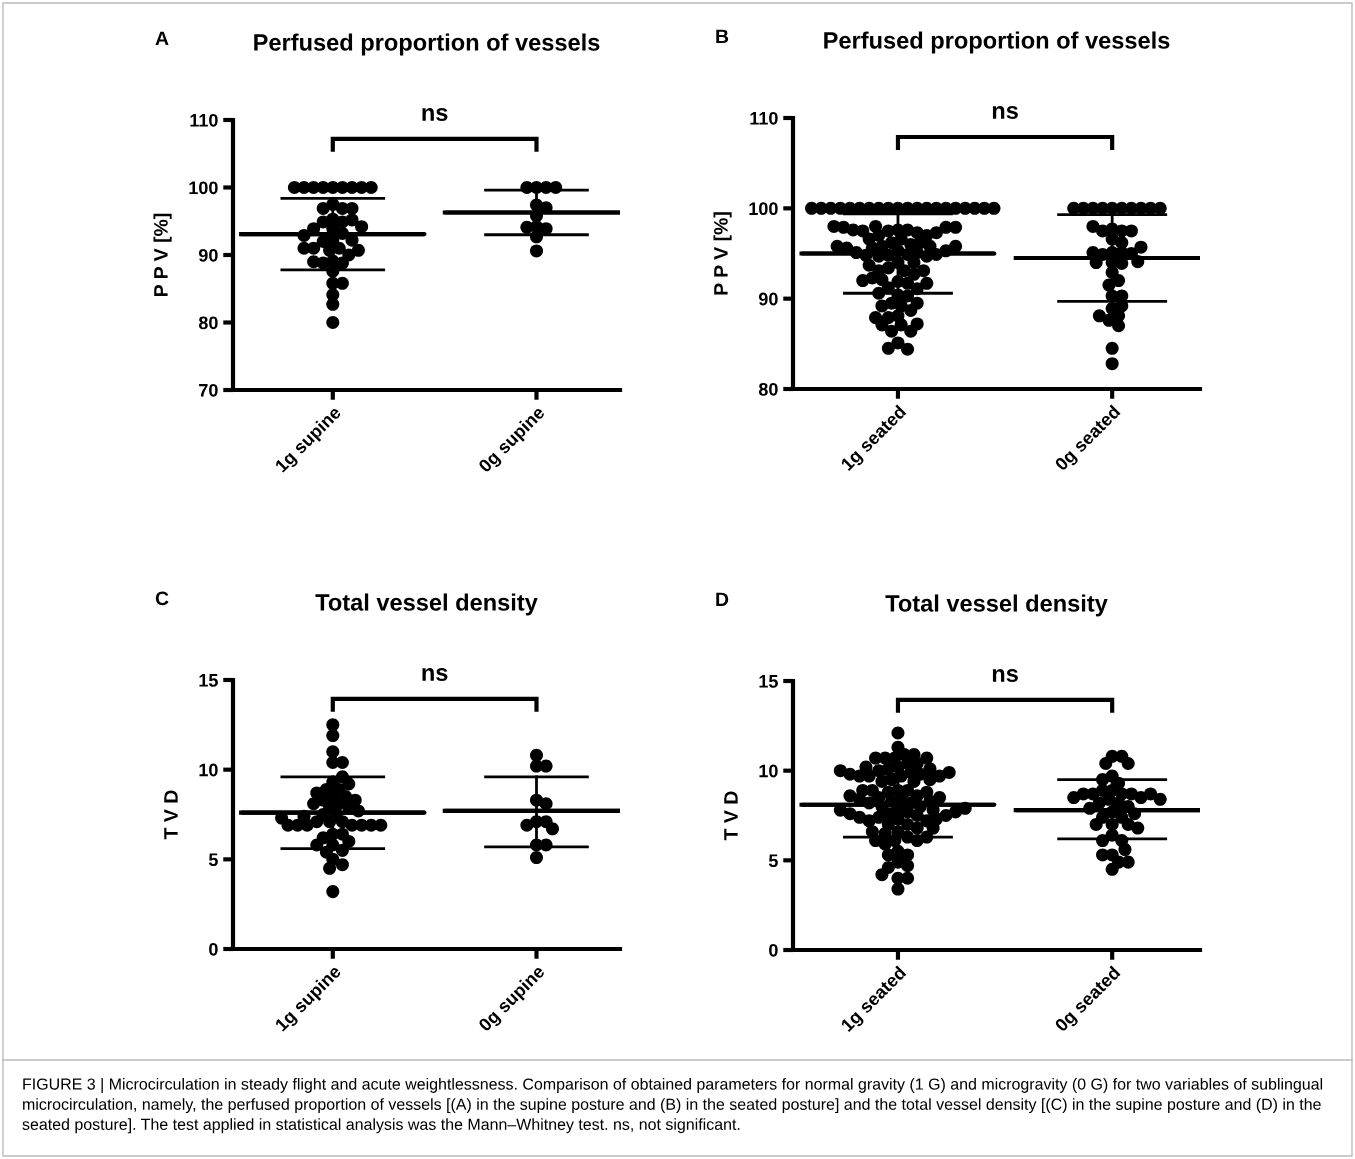 Image resolution: width=1355 pixels, height=1159 pixels. I want to click on text: D, so click(722, 599).